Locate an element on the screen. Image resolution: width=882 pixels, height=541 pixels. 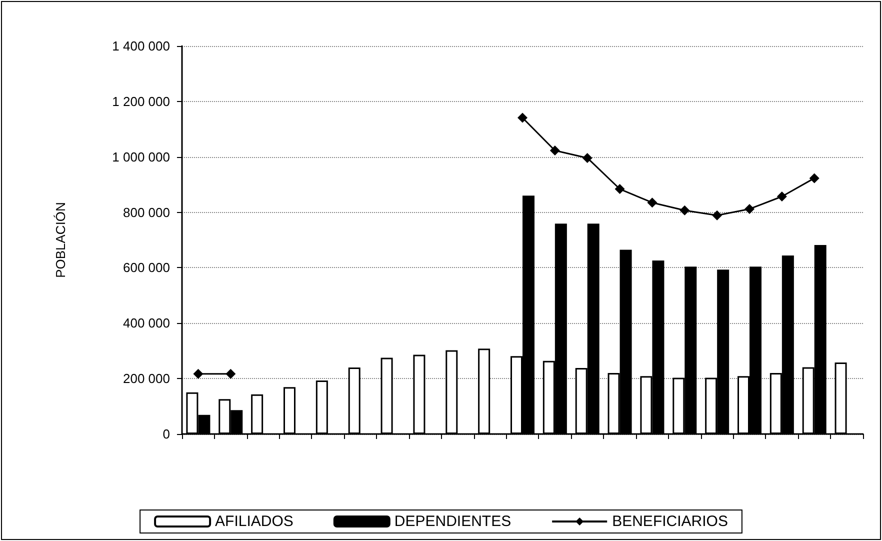
legend-label: BENEFICIARIOS is located at coordinates (670, 521).